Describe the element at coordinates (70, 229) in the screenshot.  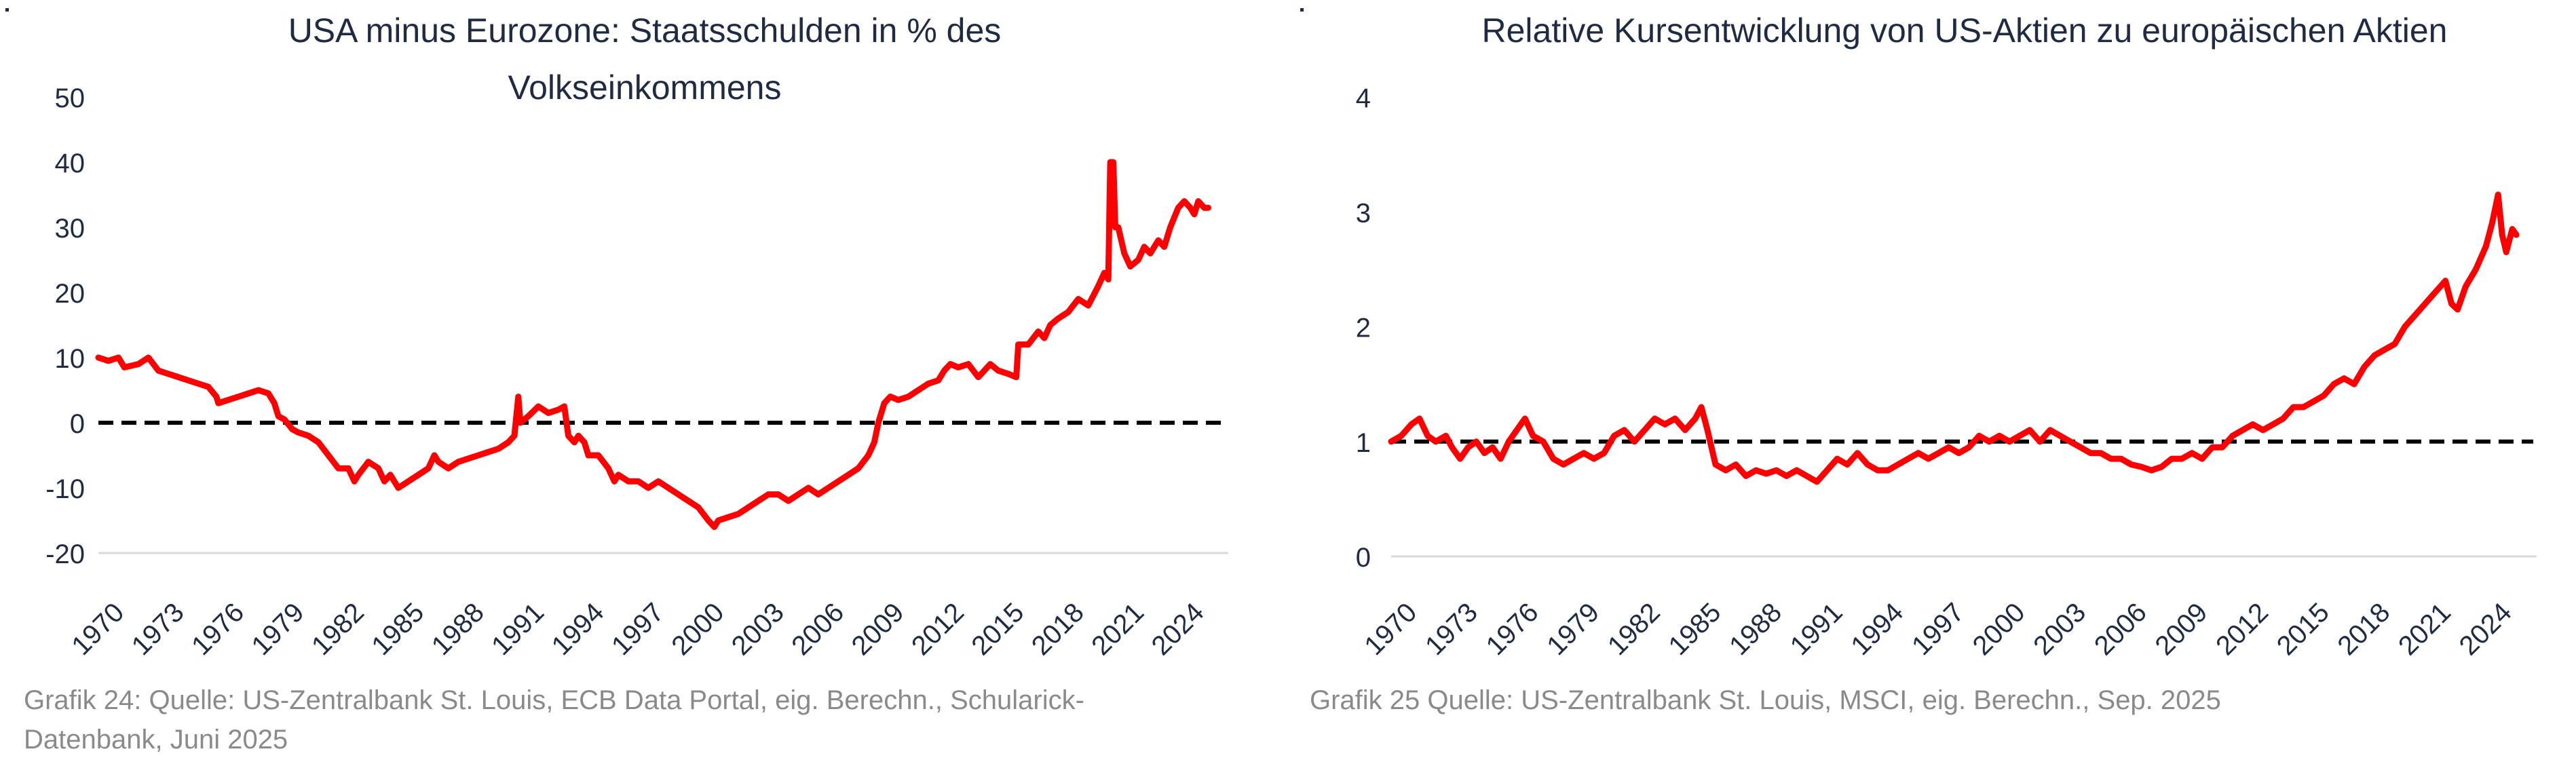
I see `y-tick-label: 30` at that location.